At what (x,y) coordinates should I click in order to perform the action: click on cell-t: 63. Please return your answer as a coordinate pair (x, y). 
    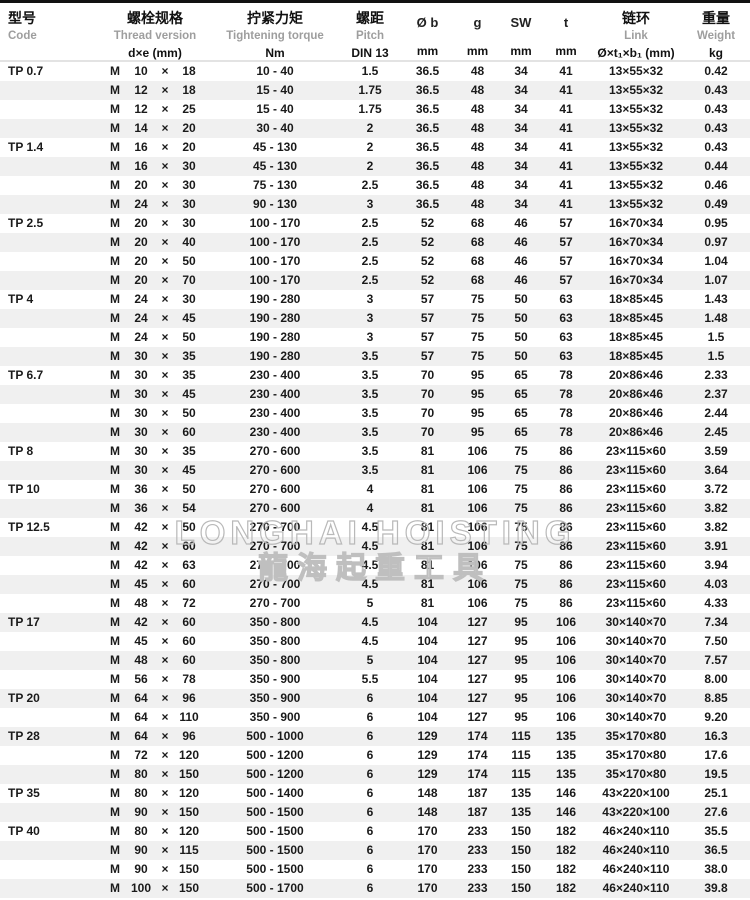
    Looking at the image, I should click on (566, 337).